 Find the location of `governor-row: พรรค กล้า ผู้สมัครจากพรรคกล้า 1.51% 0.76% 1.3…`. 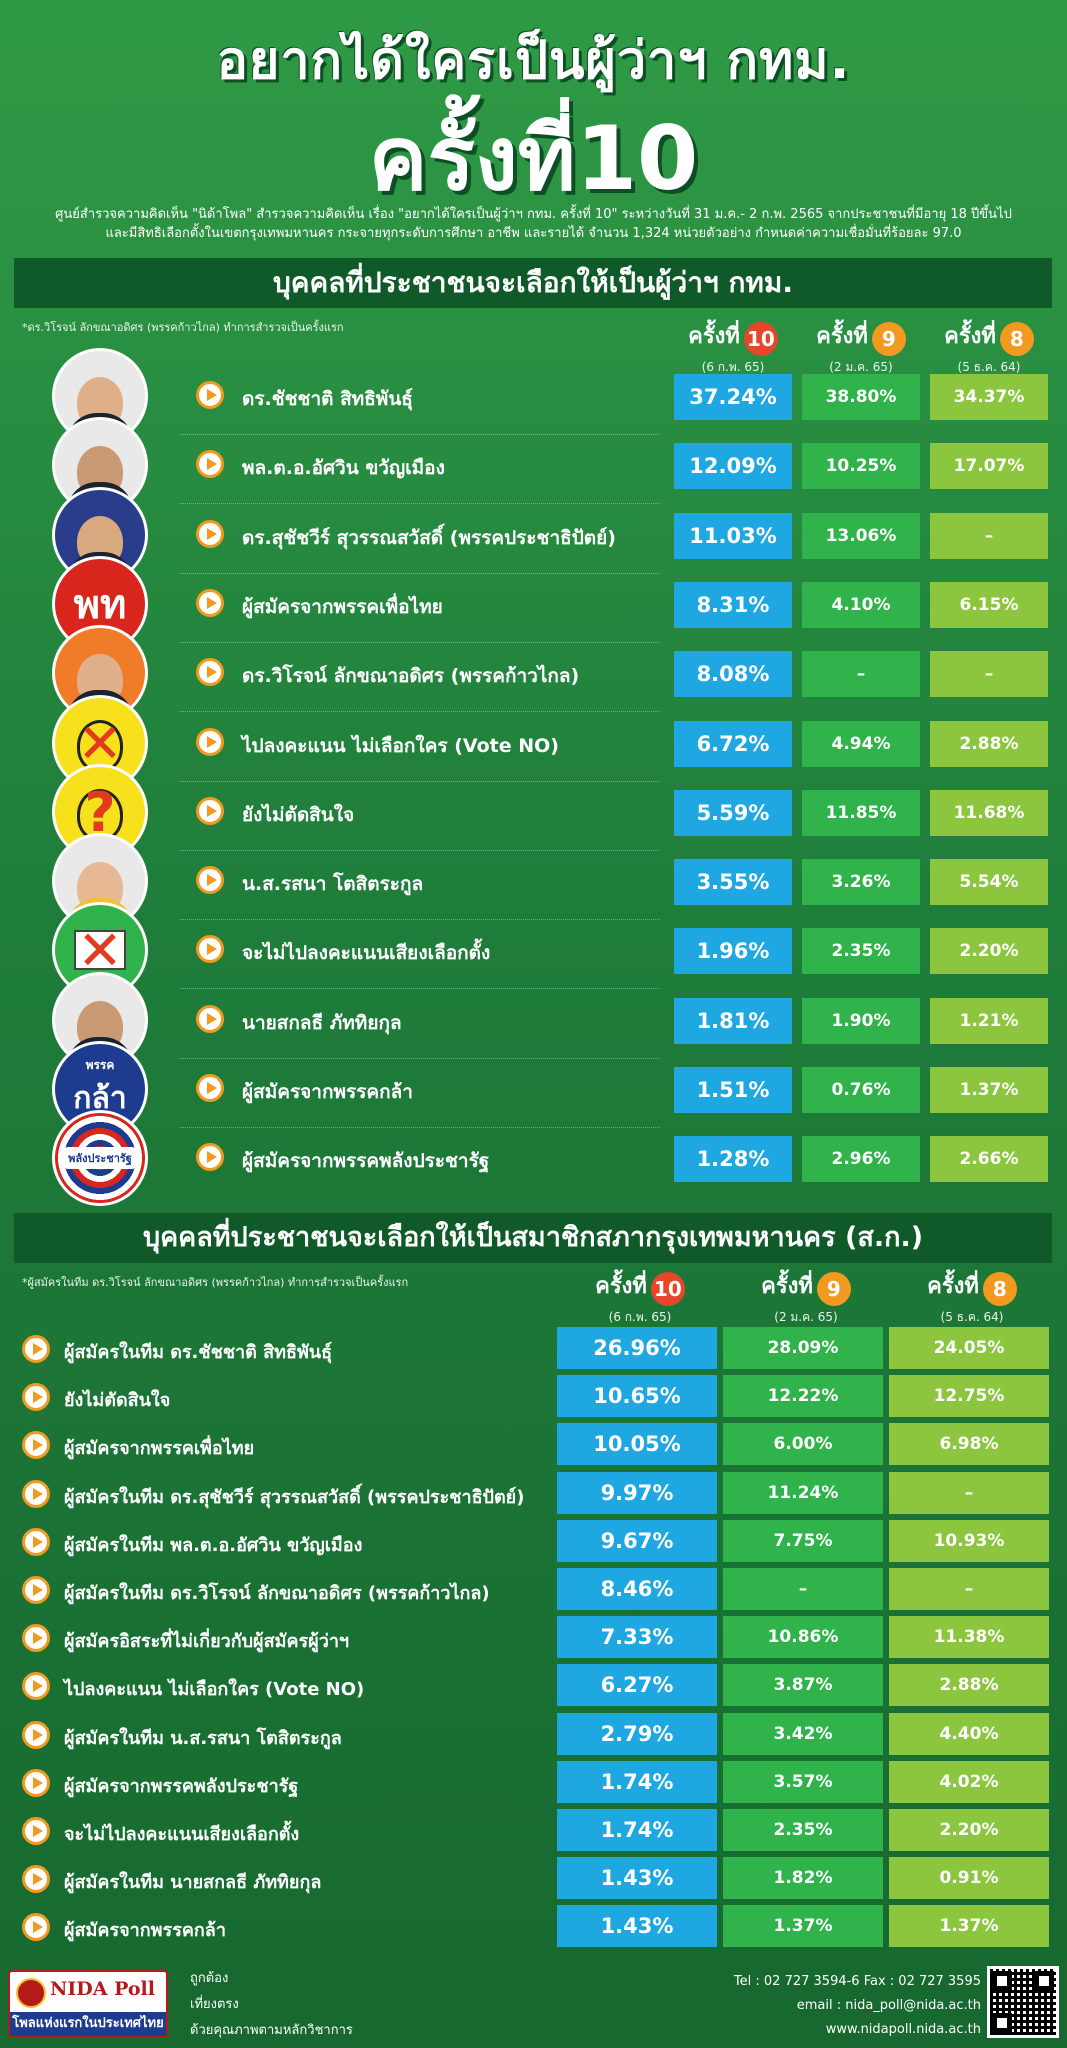

governor-row: พรรค กล้า ผู้สมัครจากพรรคกล้า 1.51% 0.76% 1.3… is located at coordinates (533, 1089).